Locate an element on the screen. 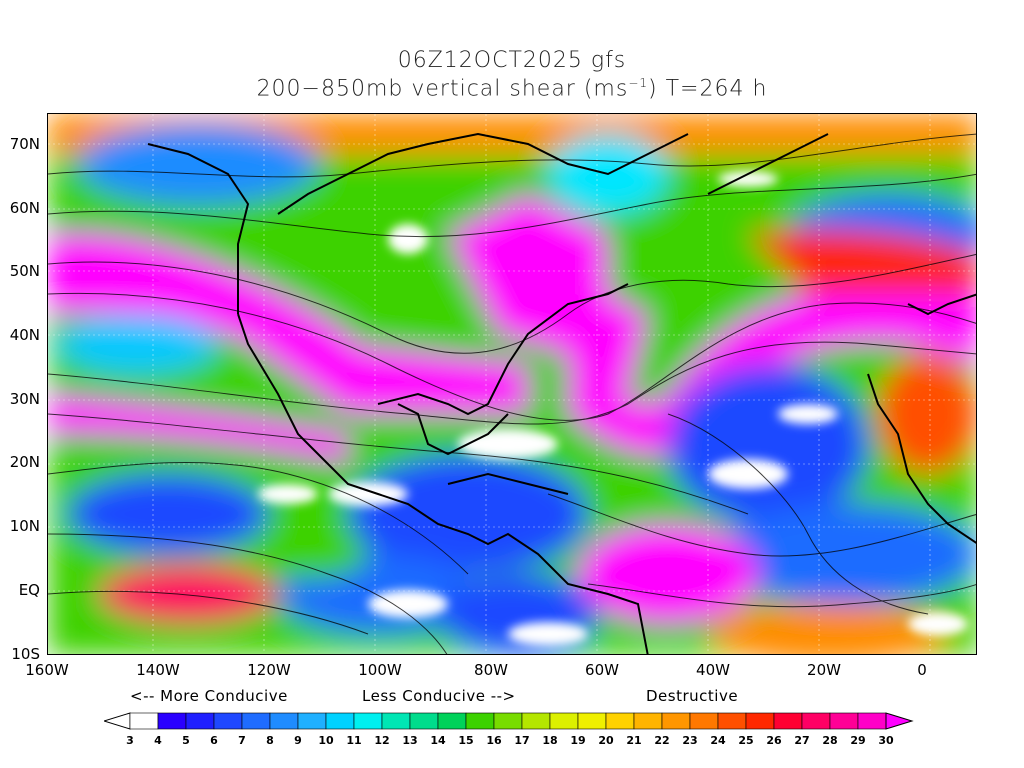 The image size is (1024, 768). chart-subtitle: 200−850mb vertical shear (ms−1) T=264 h is located at coordinates (512, 88).